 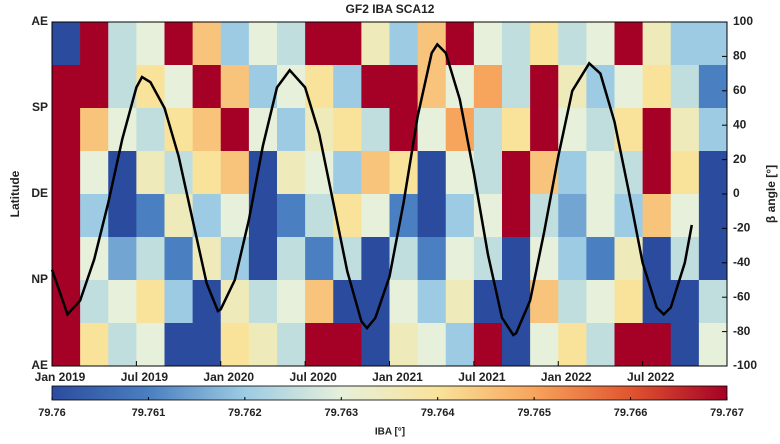 I want to click on y2-tick-label: -40, so click(x=742, y=262).